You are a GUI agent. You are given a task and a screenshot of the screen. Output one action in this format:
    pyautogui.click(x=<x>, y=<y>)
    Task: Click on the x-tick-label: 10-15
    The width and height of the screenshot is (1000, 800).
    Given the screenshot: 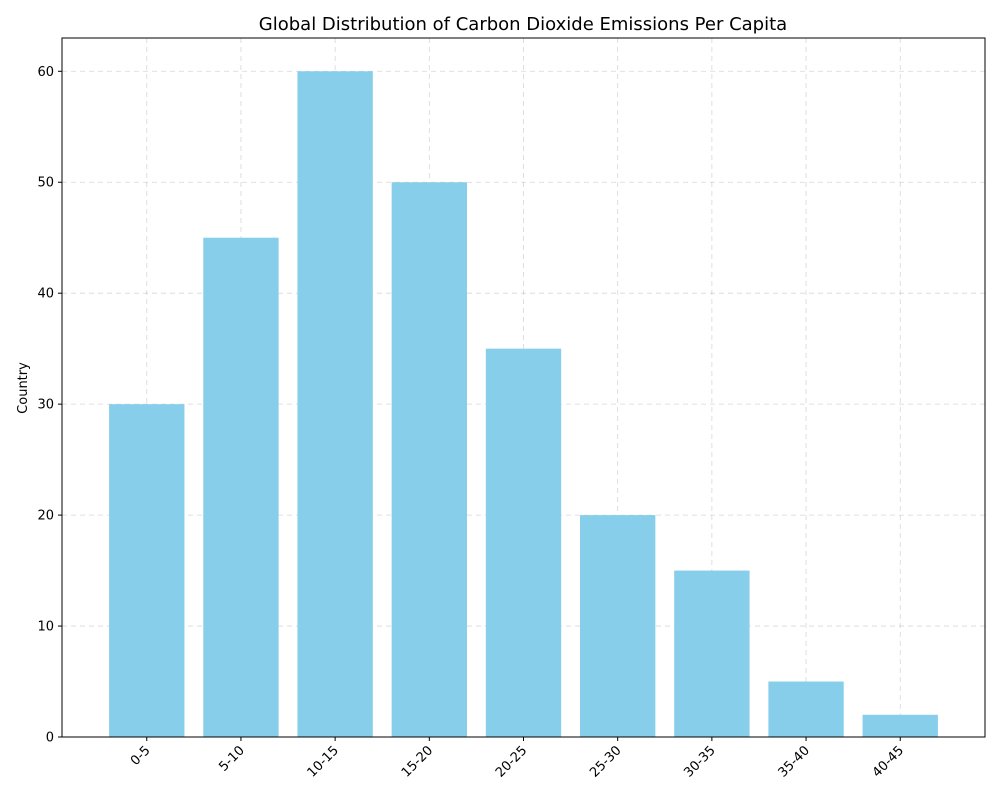 What is the action you would take?
    pyautogui.click(x=323, y=761)
    